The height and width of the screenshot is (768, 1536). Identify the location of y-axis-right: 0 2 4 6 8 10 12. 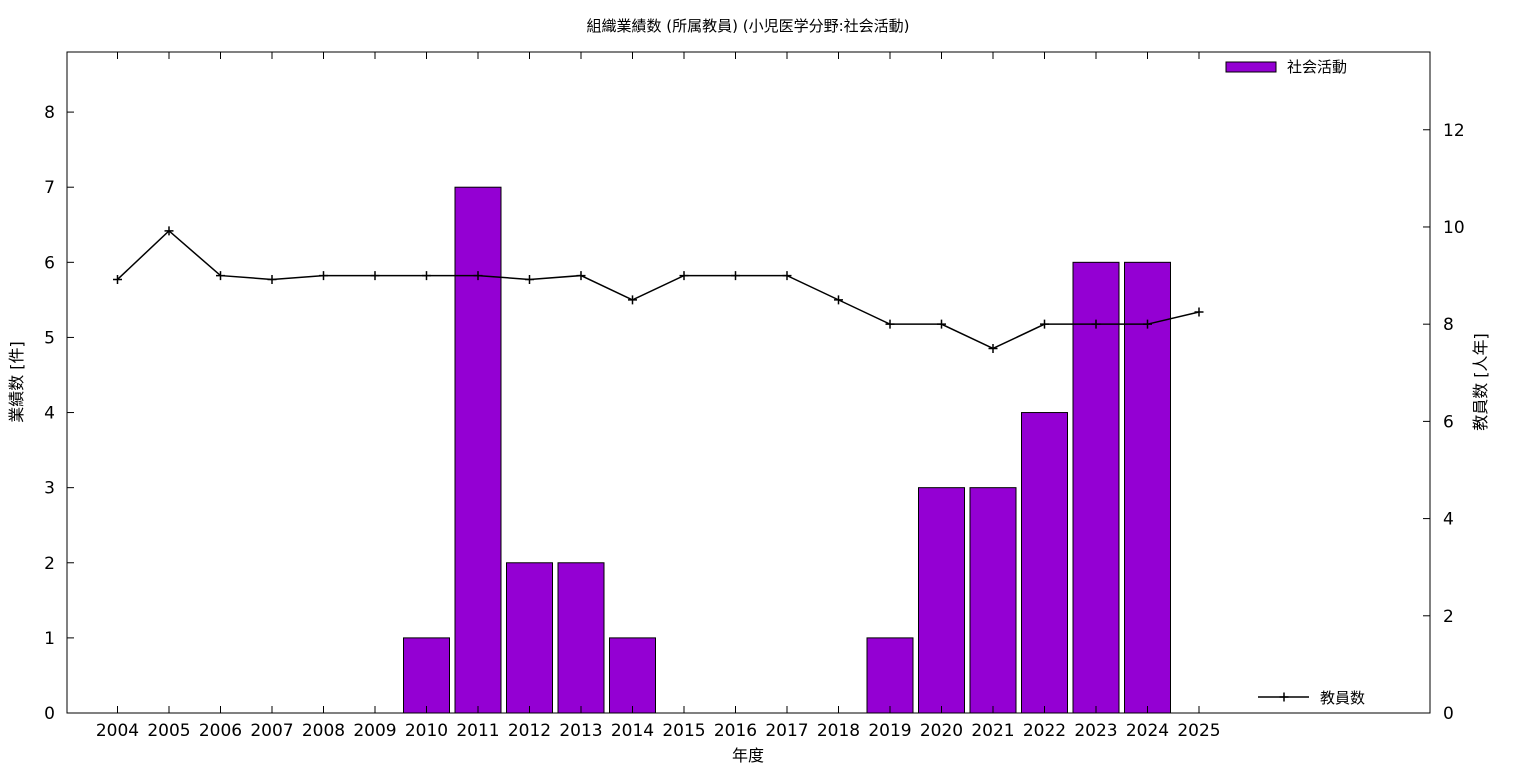
(1444, 422).